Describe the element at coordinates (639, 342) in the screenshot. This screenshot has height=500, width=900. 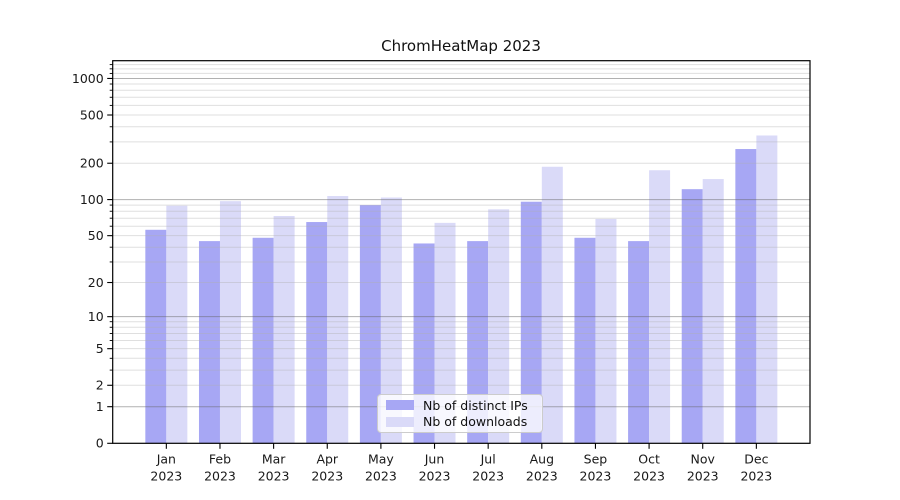
I see `bar-ips-oct` at that location.